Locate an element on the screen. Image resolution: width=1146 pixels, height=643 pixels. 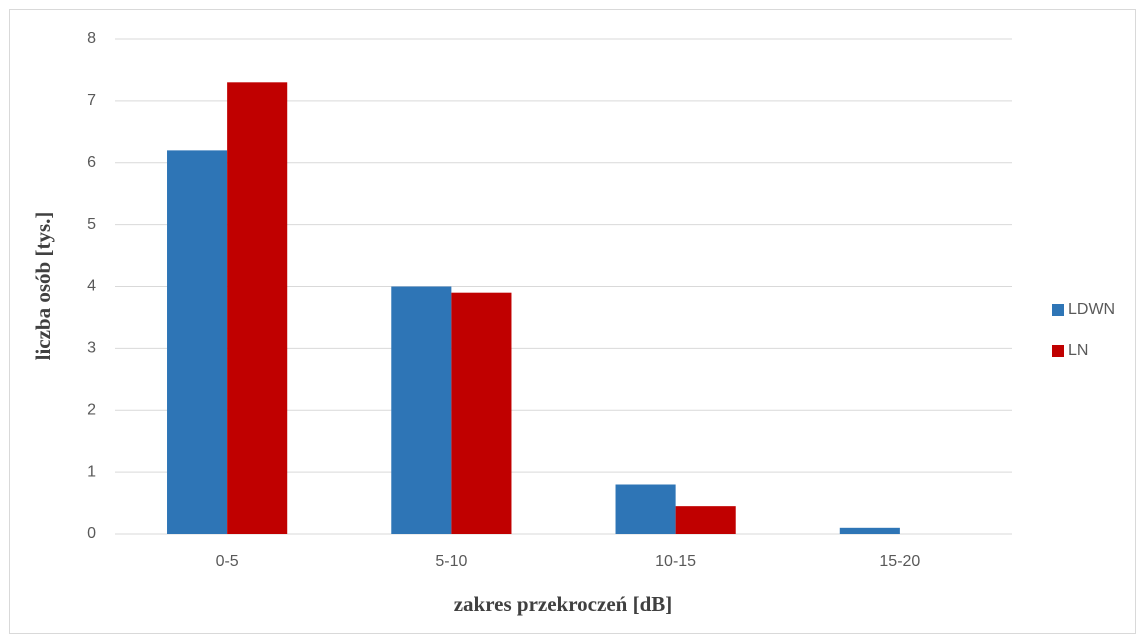
y-tick-label: 4 is located at coordinates (91, 286).